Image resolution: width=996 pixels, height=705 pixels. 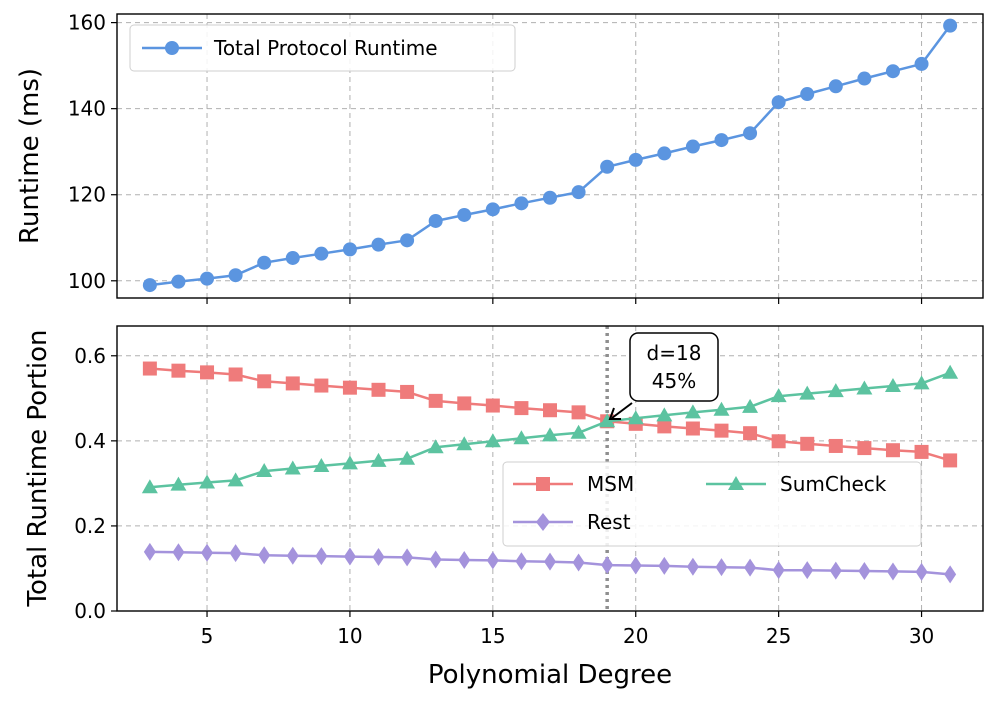 What do you see at coordinates (550, 675) in the screenshot?
I see `x-axis-label: Polynomial Degree` at bounding box center [550, 675].